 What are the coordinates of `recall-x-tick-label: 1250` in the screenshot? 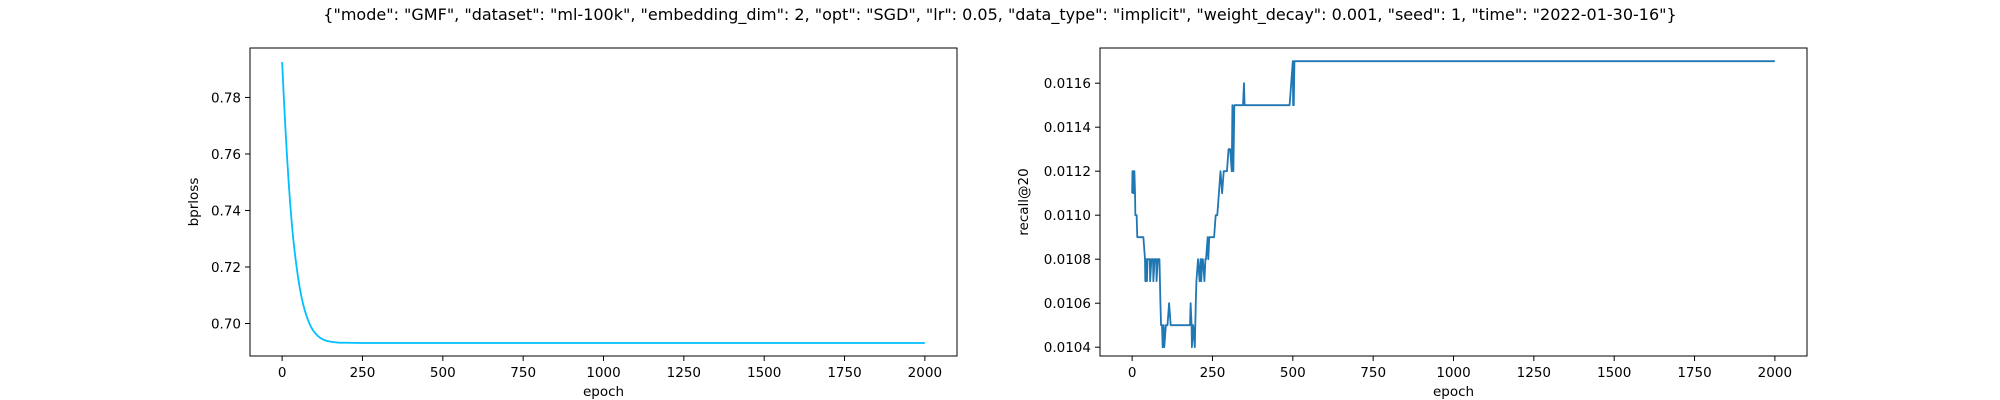 It's located at (1534, 373).